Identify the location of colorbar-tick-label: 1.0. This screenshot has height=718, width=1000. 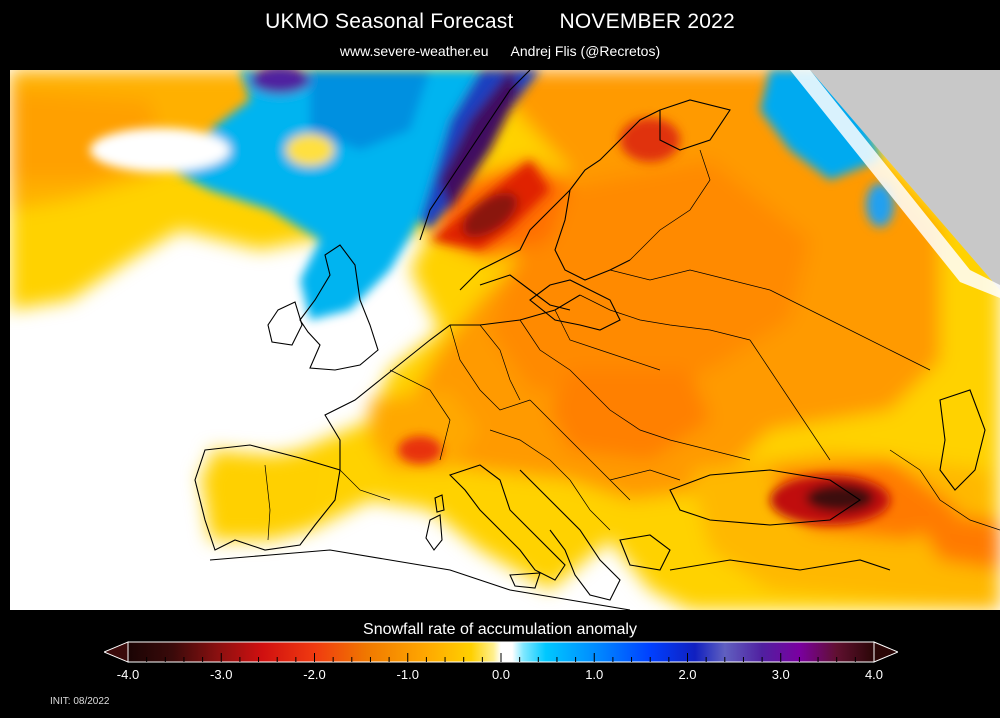
(594, 674).